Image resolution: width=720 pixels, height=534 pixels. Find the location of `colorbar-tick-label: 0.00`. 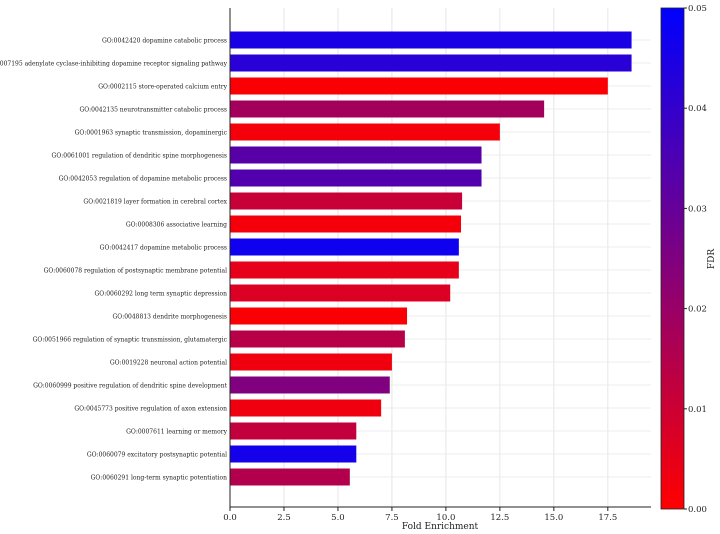

colorbar-tick-label: 0.00 is located at coordinates (697, 510).